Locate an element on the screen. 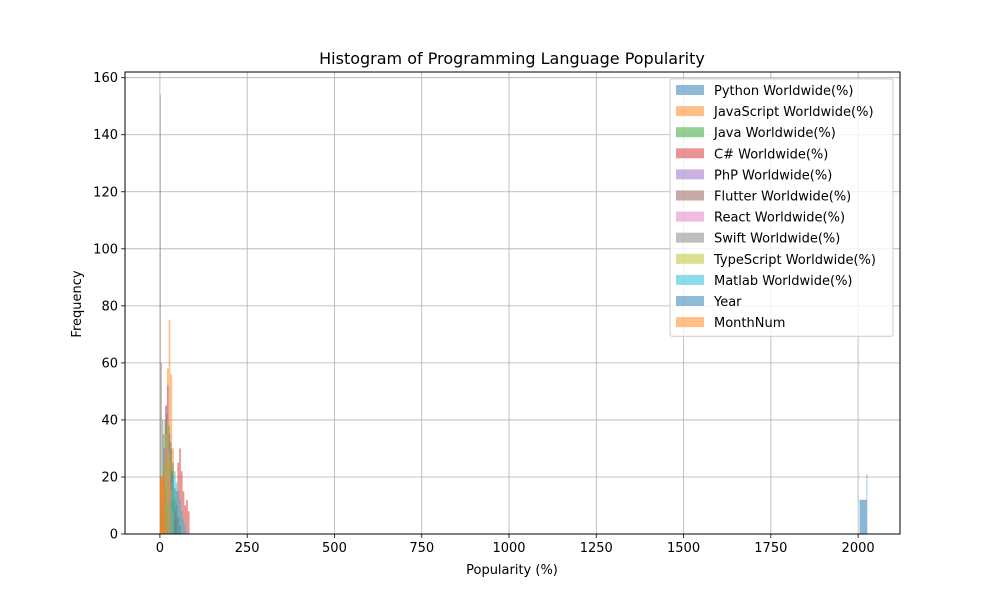 The width and height of the screenshot is (1000, 600). legend-label: PhP Worldwide(%) is located at coordinates (773, 175).